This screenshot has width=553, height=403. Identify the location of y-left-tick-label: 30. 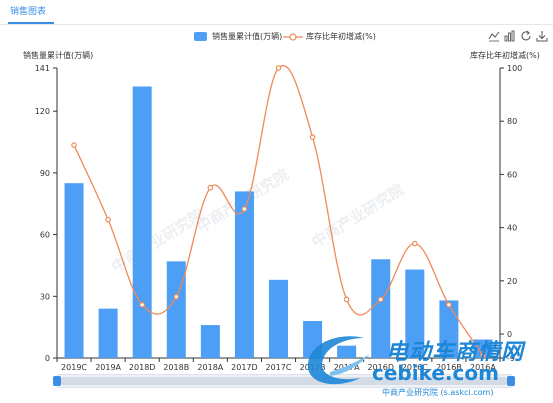
(45, 296).